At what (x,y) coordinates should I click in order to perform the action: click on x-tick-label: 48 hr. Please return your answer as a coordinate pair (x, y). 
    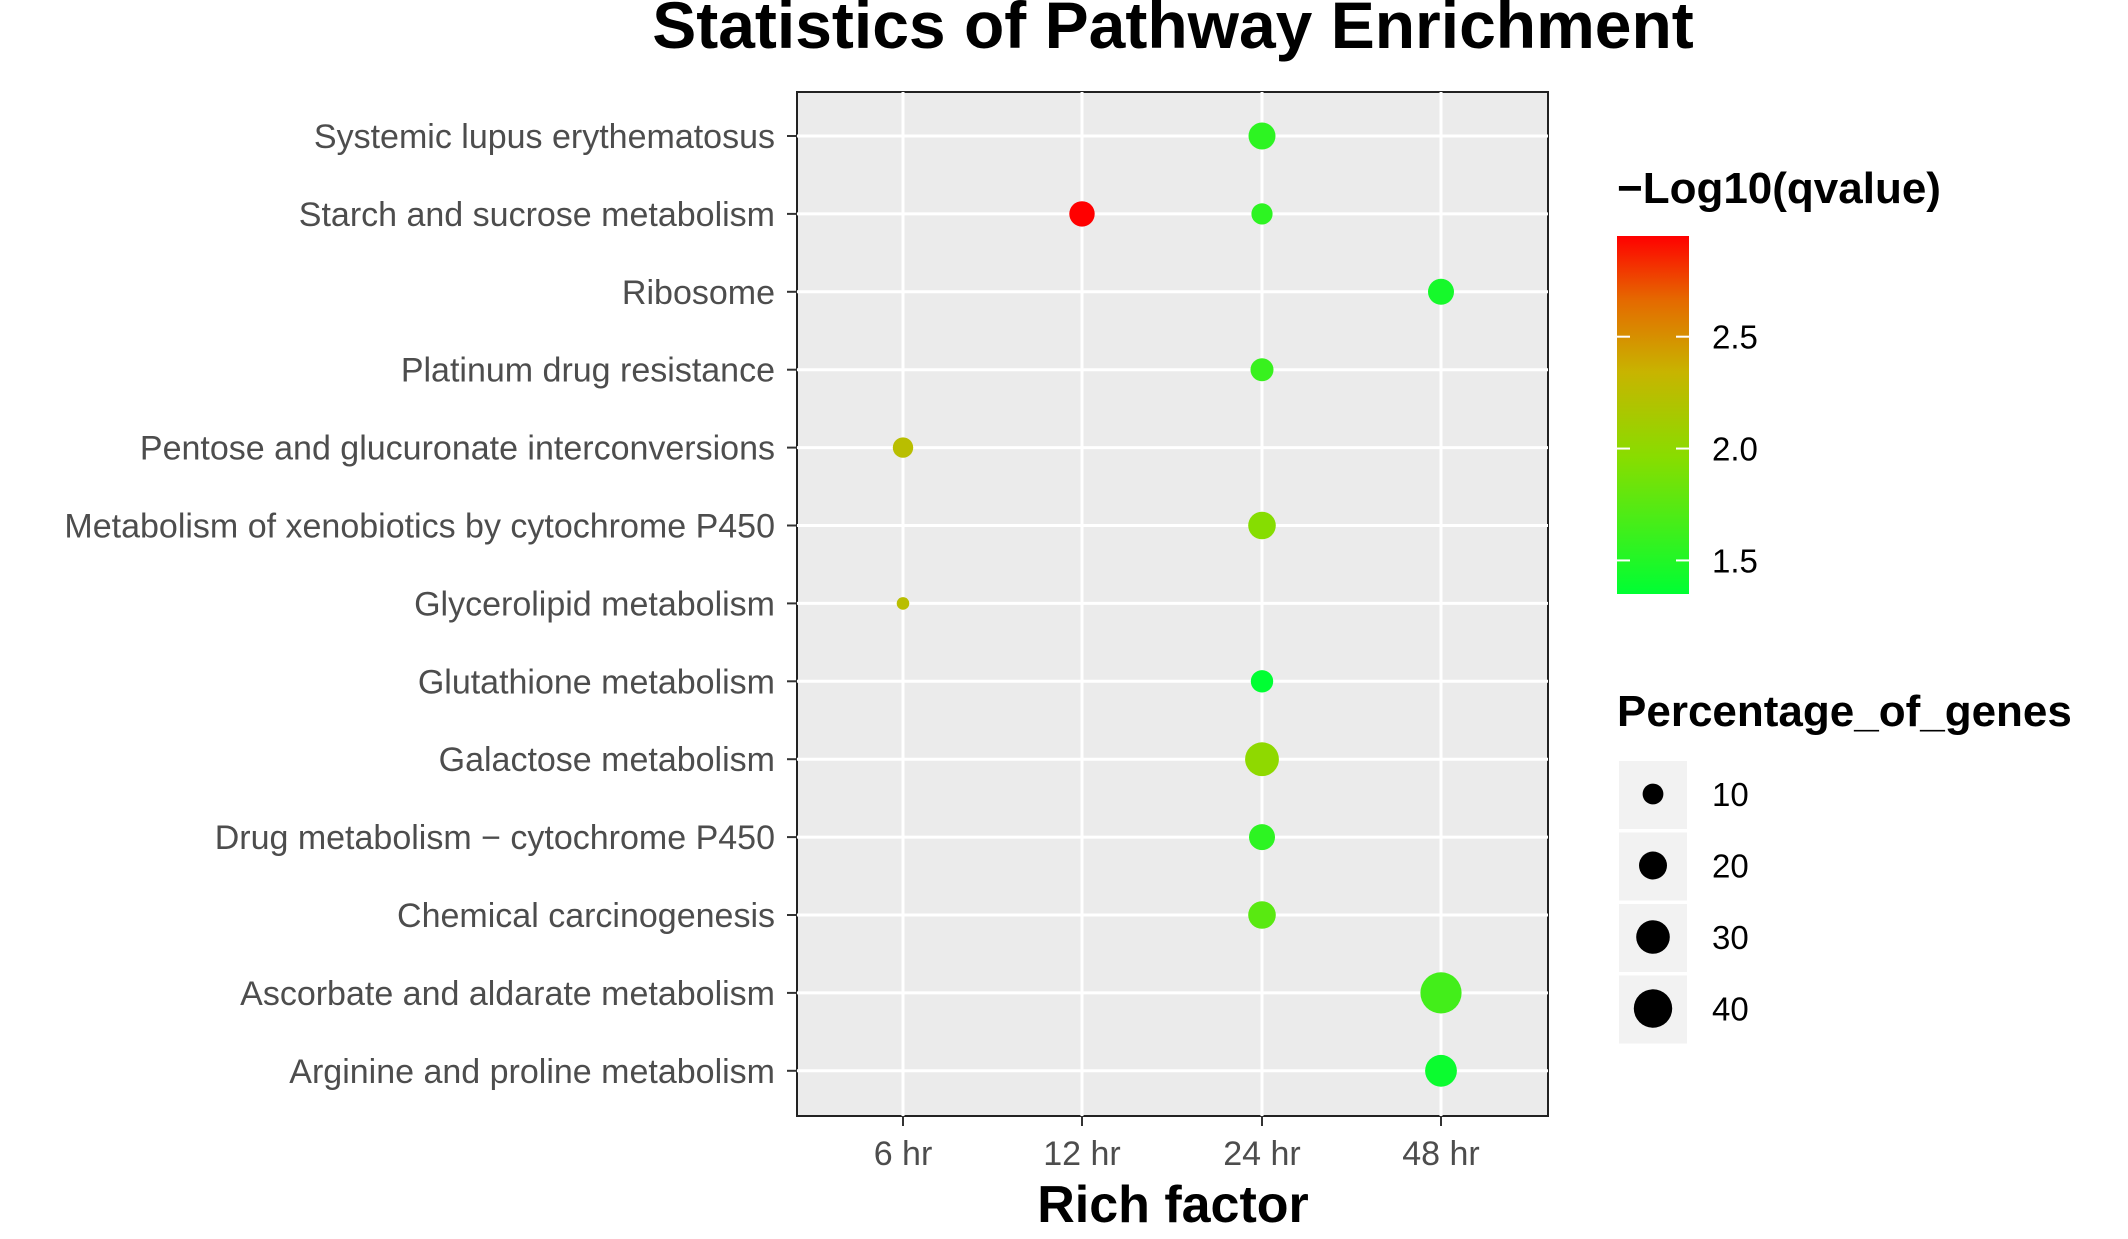
    Looking at the image, I should click on (1441, 1154).